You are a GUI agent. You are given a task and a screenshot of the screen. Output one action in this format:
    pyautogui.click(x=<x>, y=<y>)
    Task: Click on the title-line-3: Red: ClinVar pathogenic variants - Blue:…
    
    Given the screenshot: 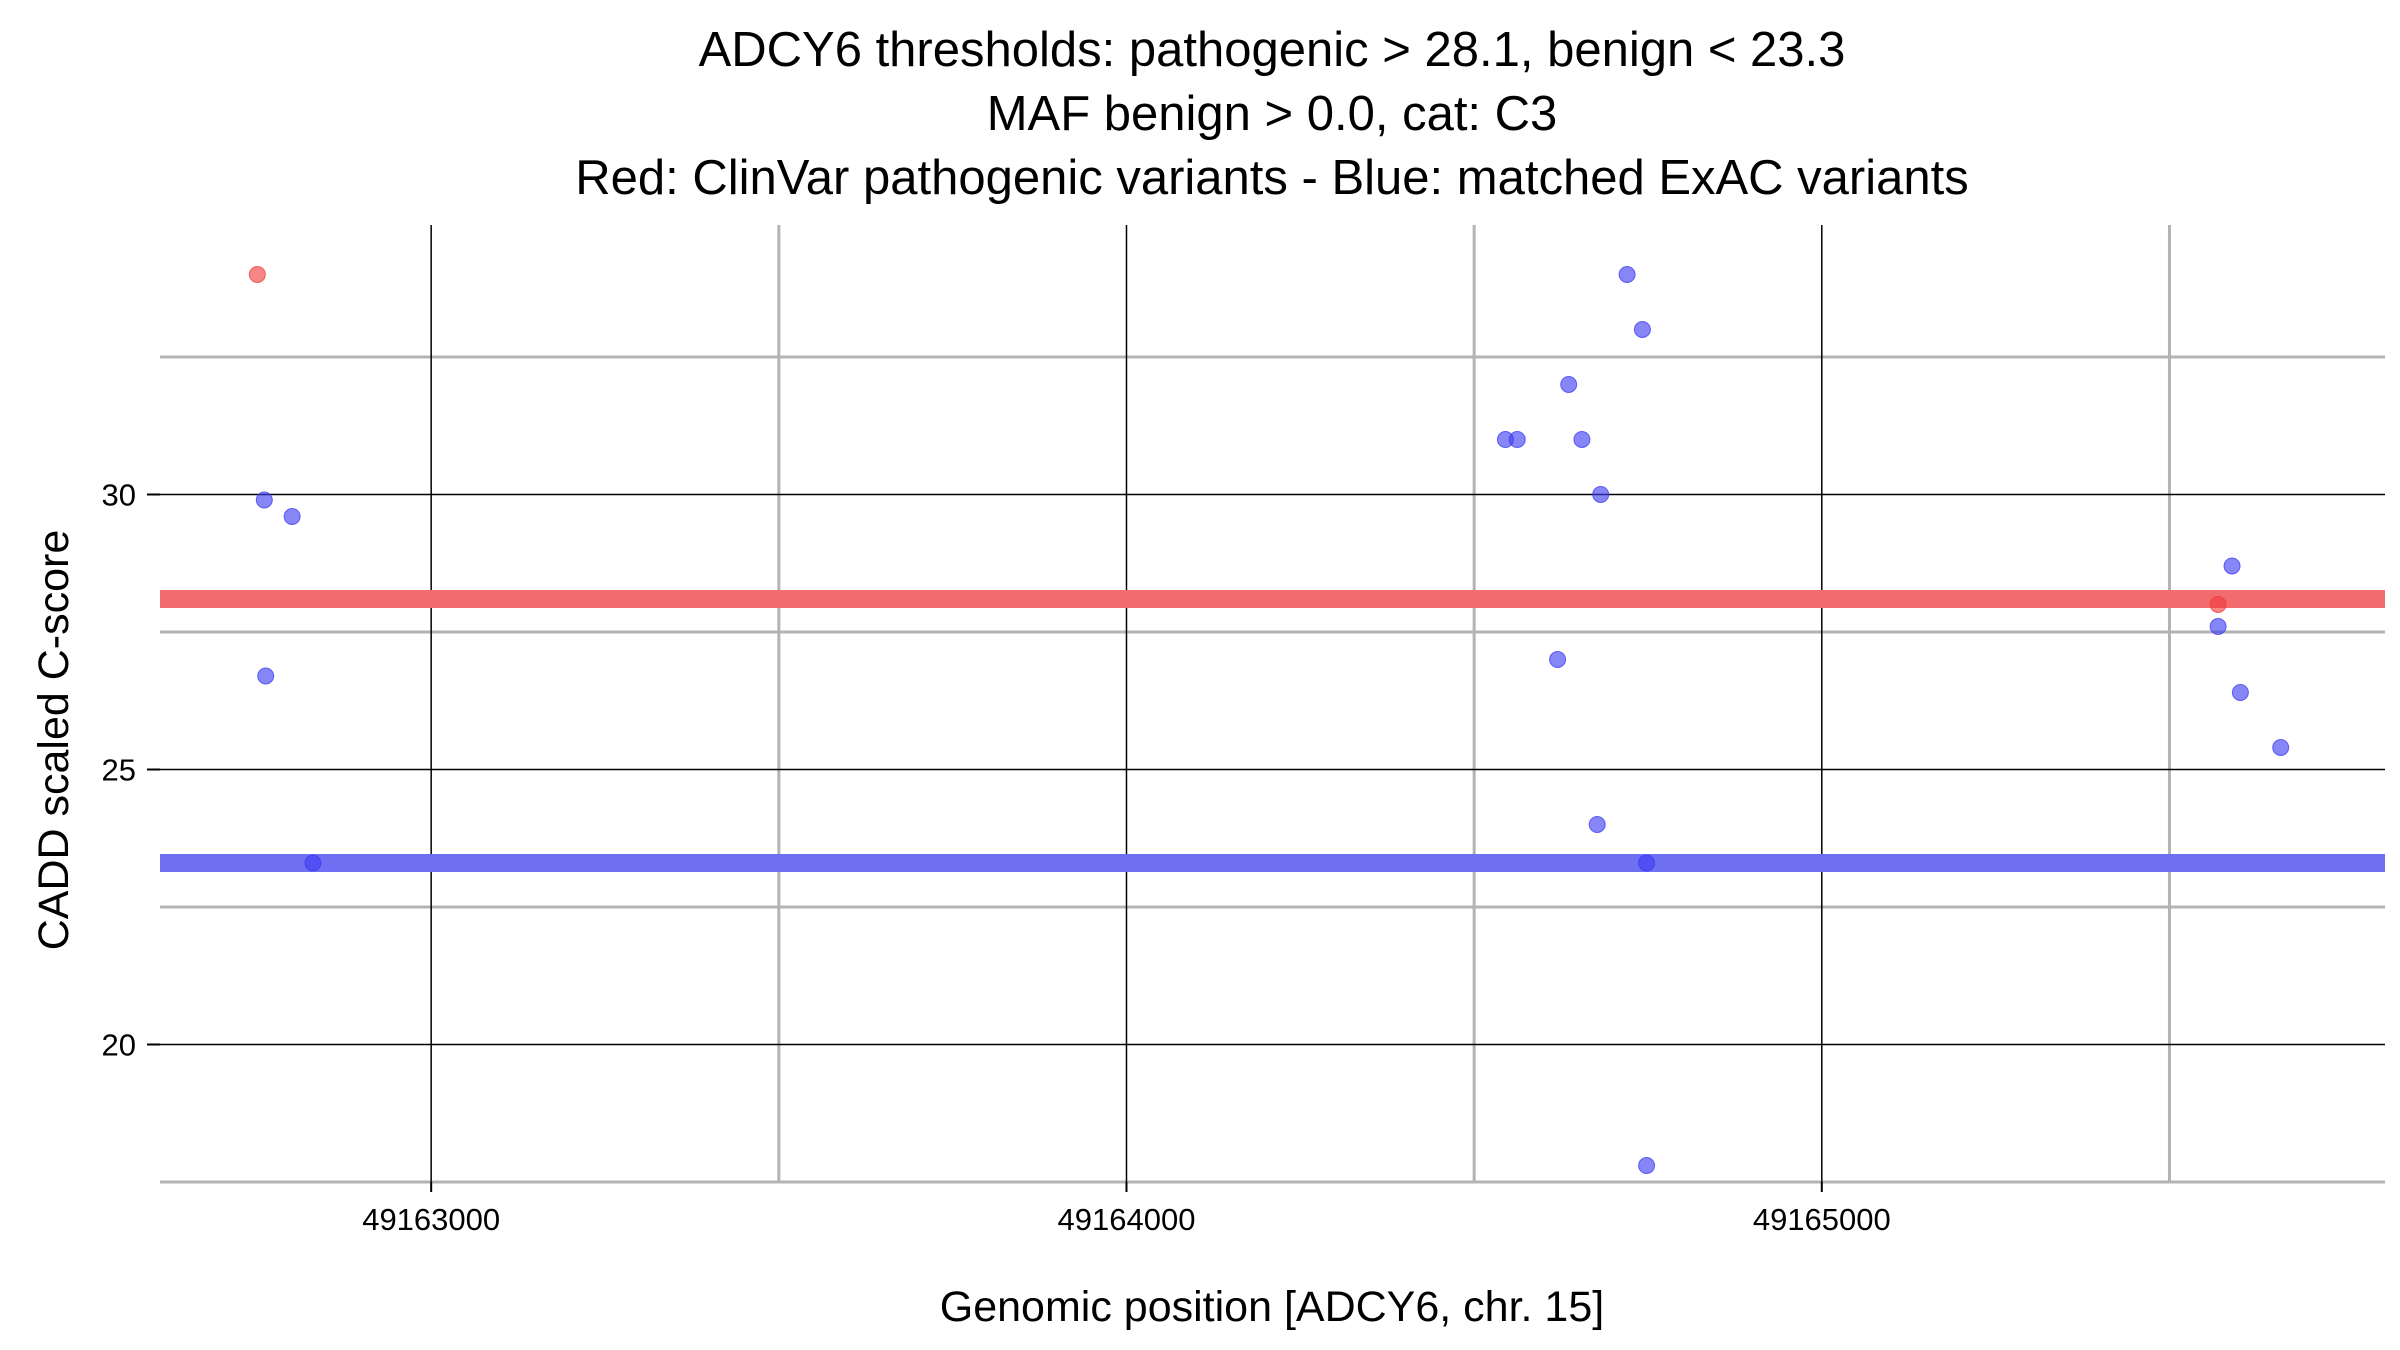 What is the action you would take?
    pyautogui.click(x=1272, y=178)
    